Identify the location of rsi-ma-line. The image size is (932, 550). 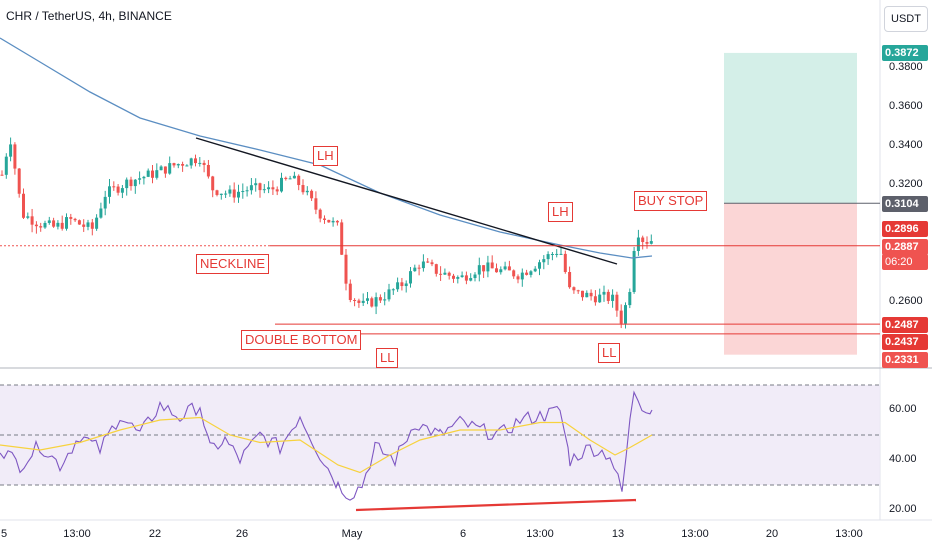
(326, 445).